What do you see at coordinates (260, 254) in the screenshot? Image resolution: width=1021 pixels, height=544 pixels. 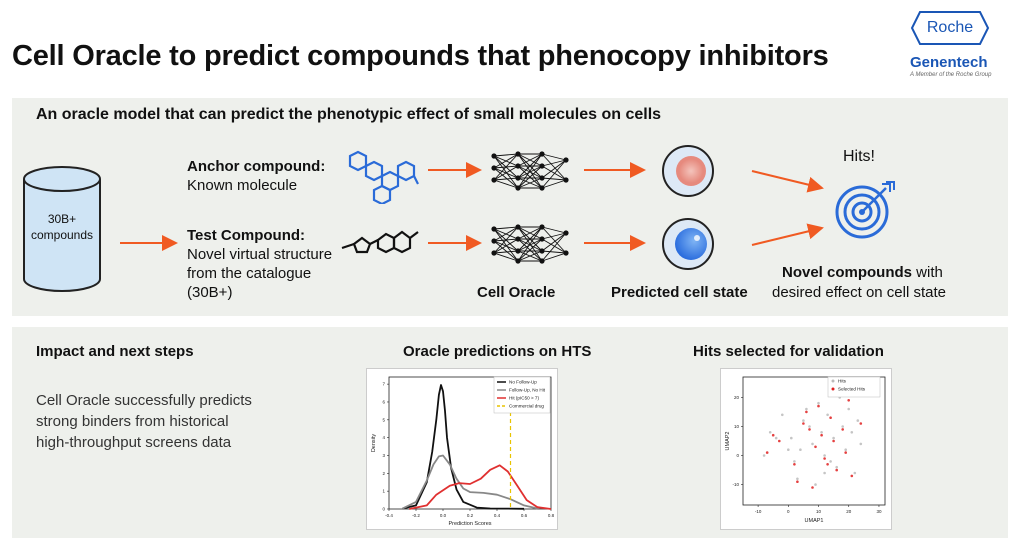 I see `test-compound-desc-1: Novel virtual structure` at bounding box center [260, 254].